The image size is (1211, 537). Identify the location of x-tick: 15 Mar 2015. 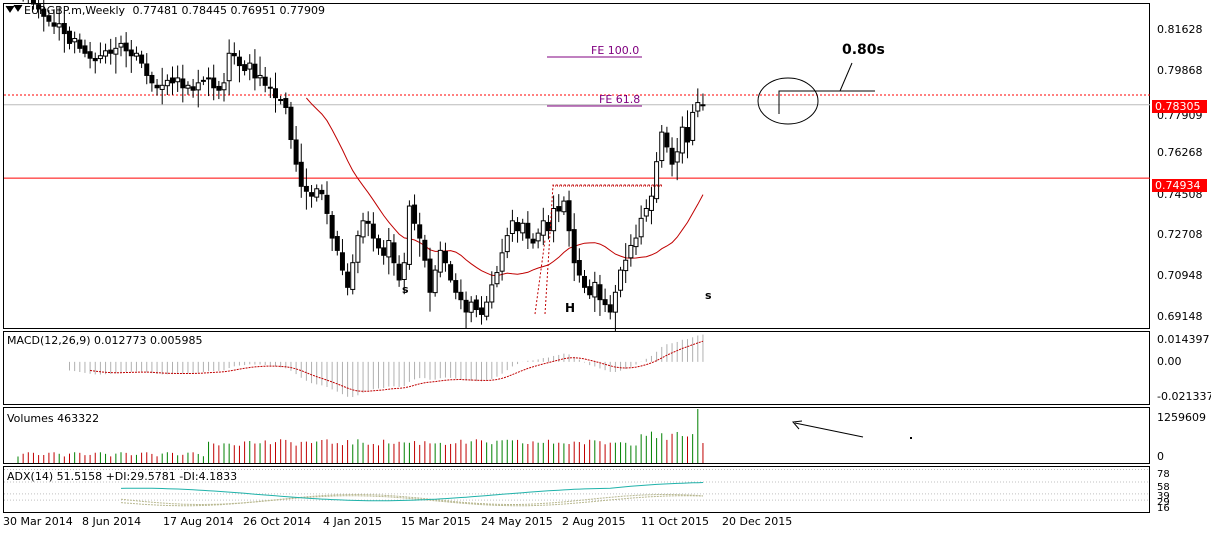
(436, 521).